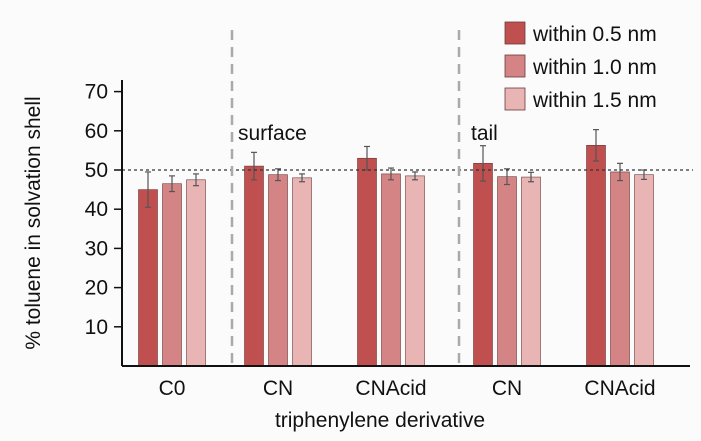  What do you see at coordinates (172, 388) in the screenshot?
I see `category-label-1: C0` at bounding box center [172, 388].